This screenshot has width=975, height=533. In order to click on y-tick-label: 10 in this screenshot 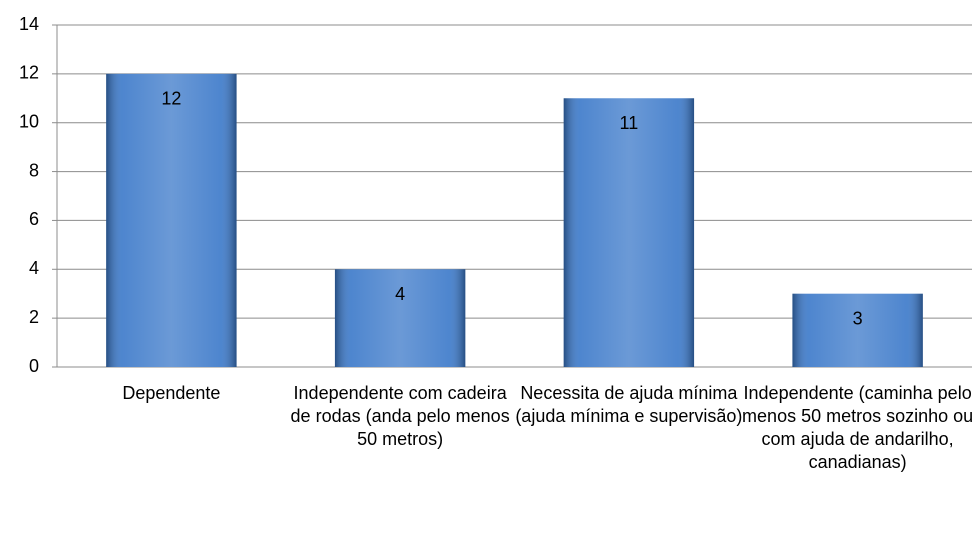, I will do `click(29, 121)`.